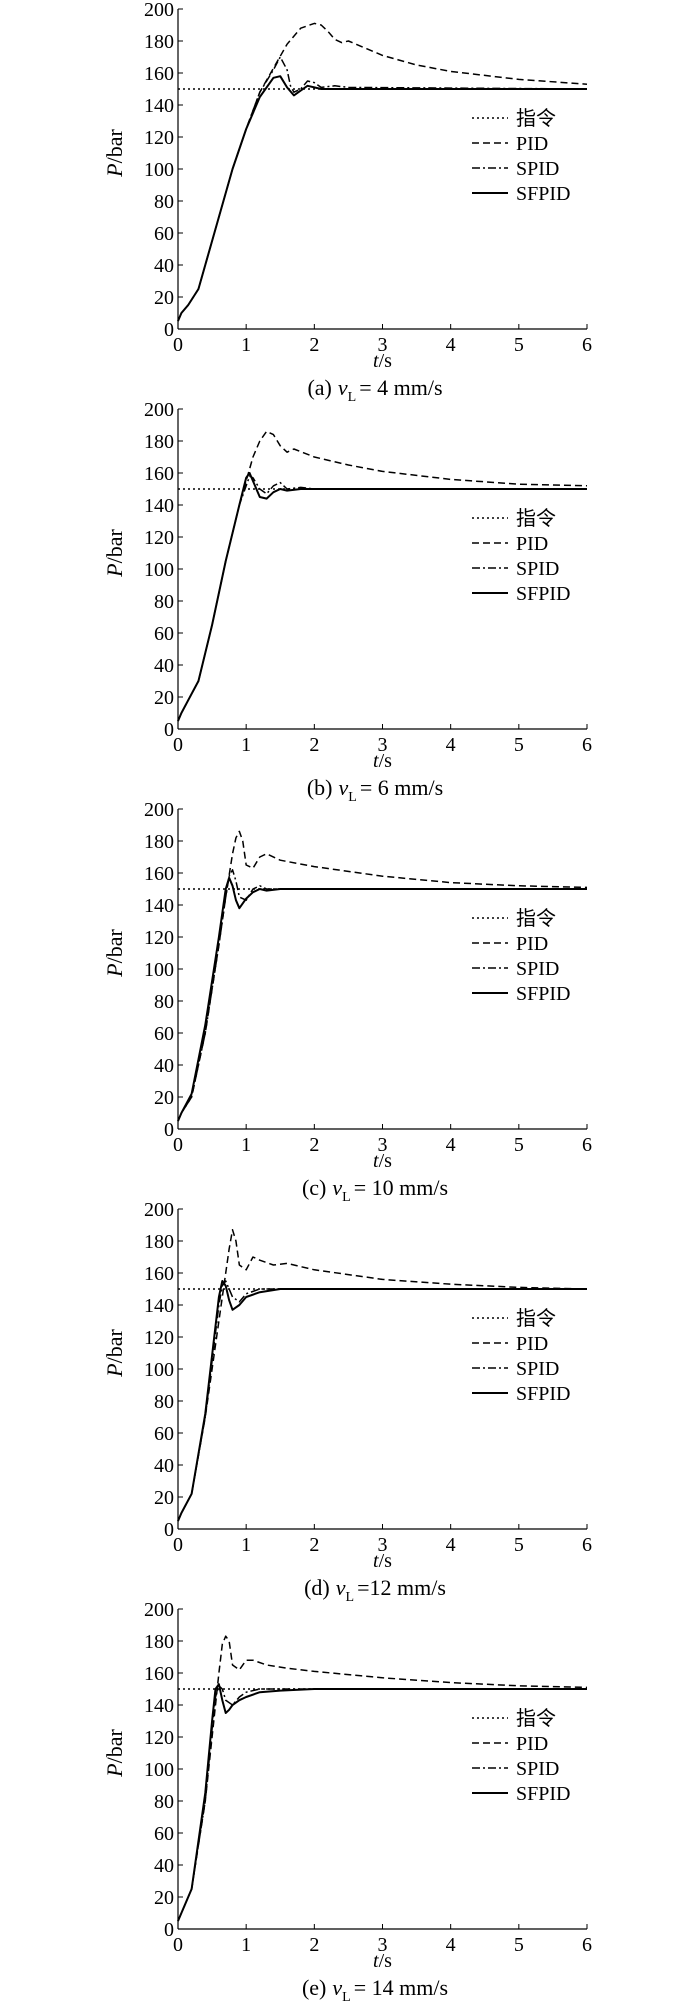 The image size is (700, 2008). Describe the element at coordinates (375, 1190) in the screenshot. I see `panel-caption: (c) vL = 10 mm/s` at that location.